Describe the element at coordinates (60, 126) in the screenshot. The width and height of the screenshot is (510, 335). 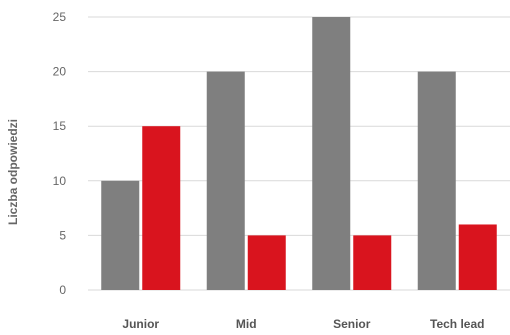
I see `y-tick-label: 15` at that location.